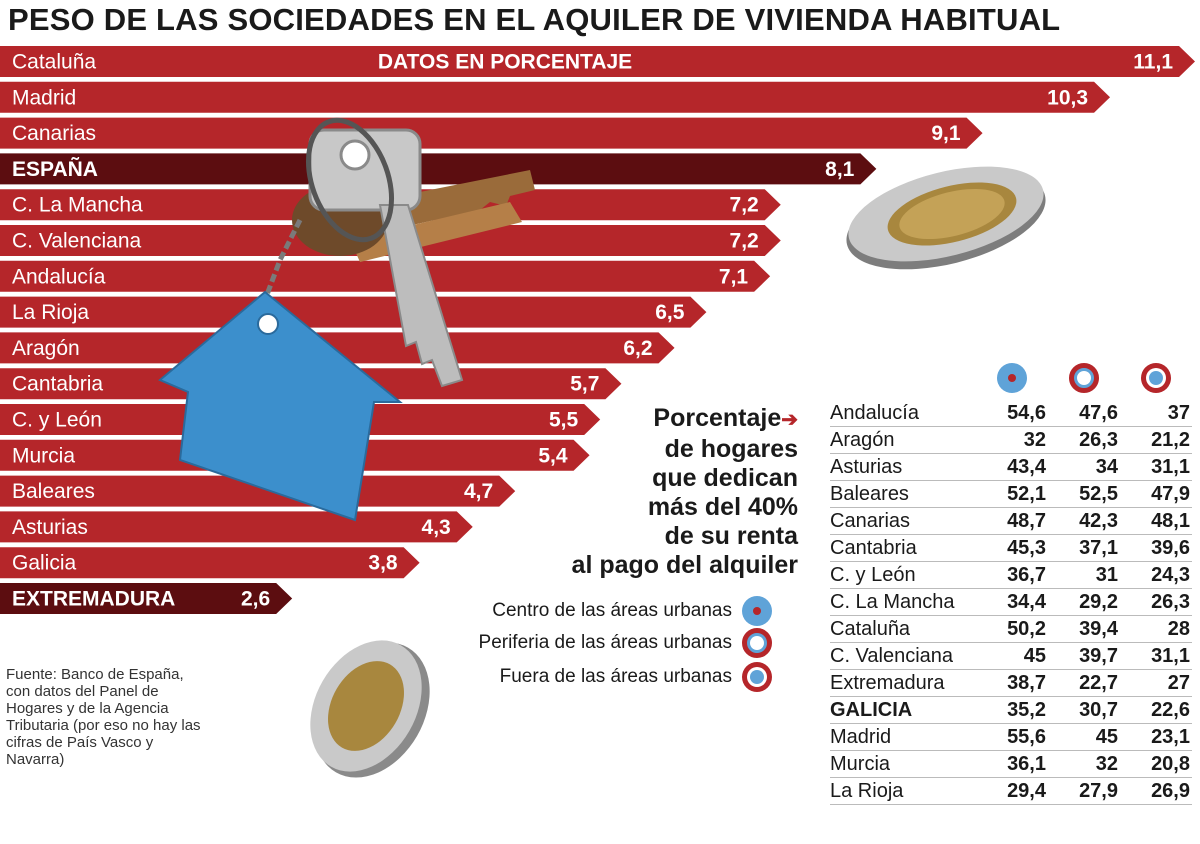 The width and height of the screenshot is (1200, 844). I want to click on bar-value-label: 5,7, so click(584, 384).